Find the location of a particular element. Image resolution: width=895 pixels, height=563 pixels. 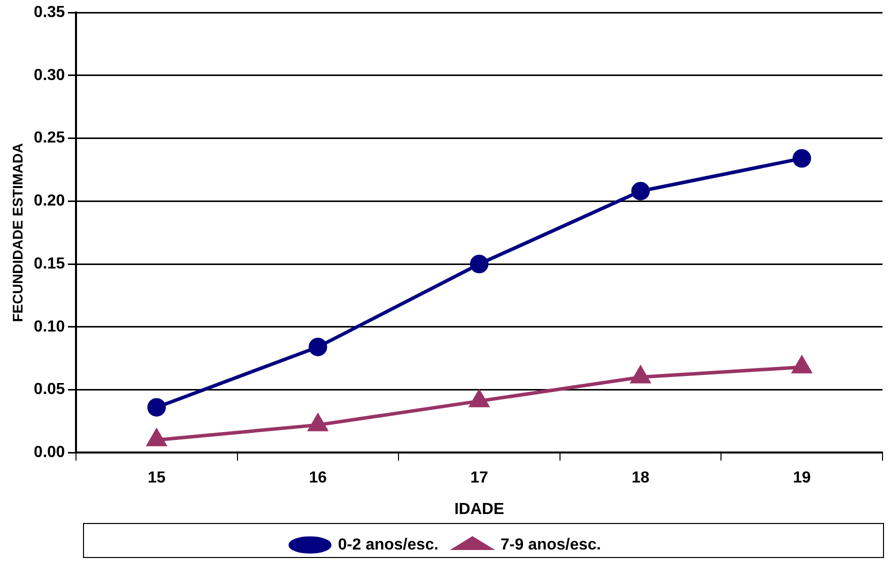

y-axis-title: FECUNDIDADE ESTIMADA is located at coordinates (17, 232).